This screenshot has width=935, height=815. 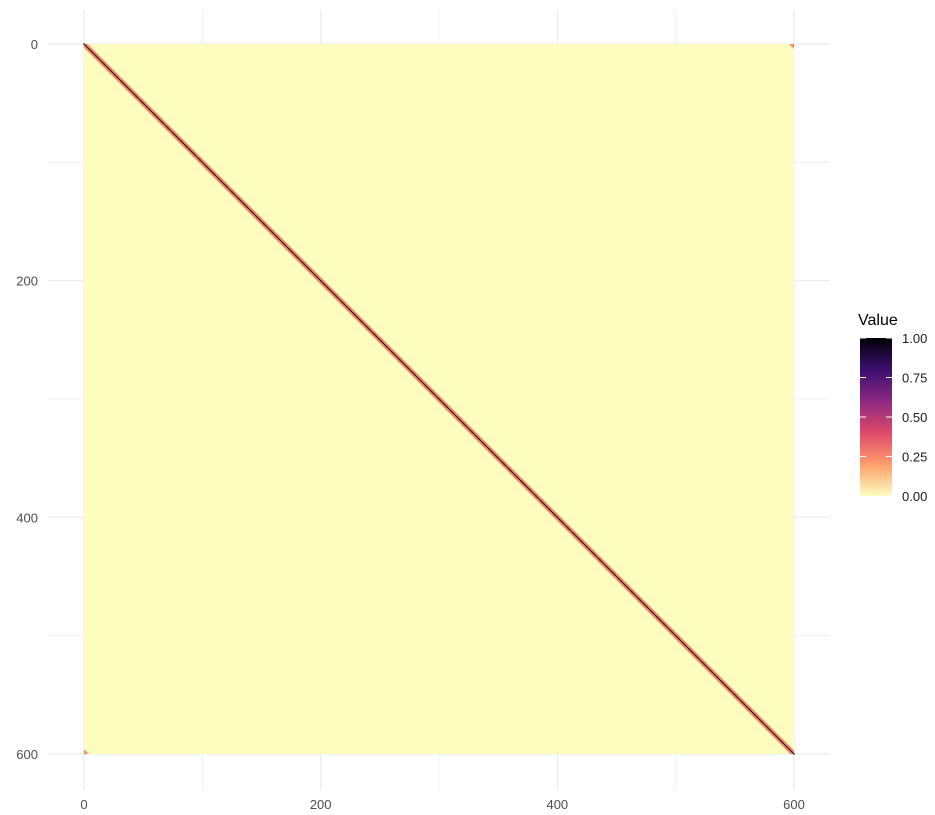 I want to click on x-tick-label: 200, so click(x=321, y=804).